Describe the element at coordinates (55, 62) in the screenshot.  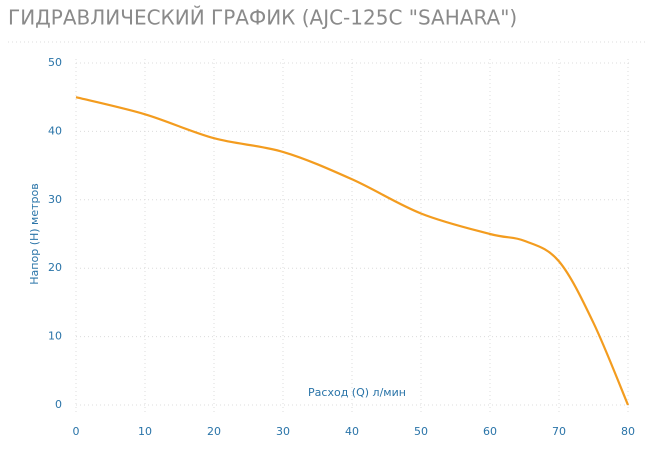
I see `y-tick-label: 50` at that location.